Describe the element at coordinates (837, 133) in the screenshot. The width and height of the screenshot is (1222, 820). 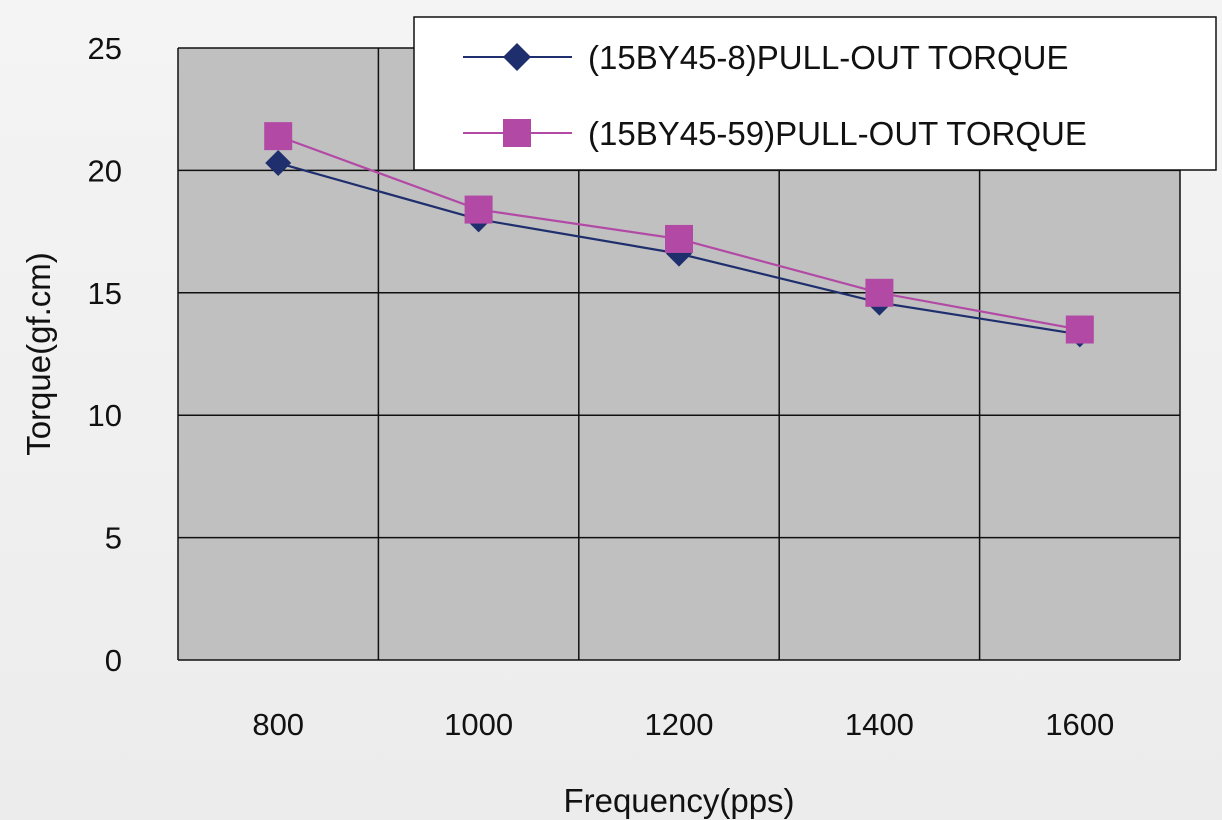
I see `legend-label-series-2: (15BY45-59)PULL-OUT TORQUE` at that location.